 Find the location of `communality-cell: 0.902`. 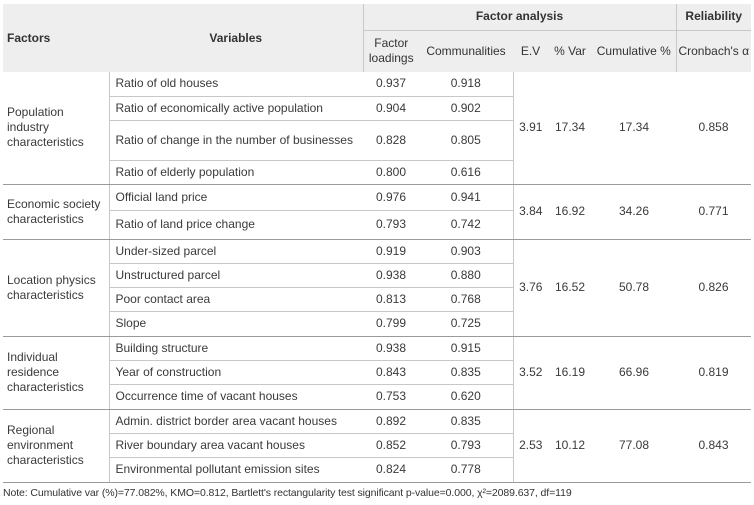

communality-cell: 0.902 is located at coordinates (466, 108).